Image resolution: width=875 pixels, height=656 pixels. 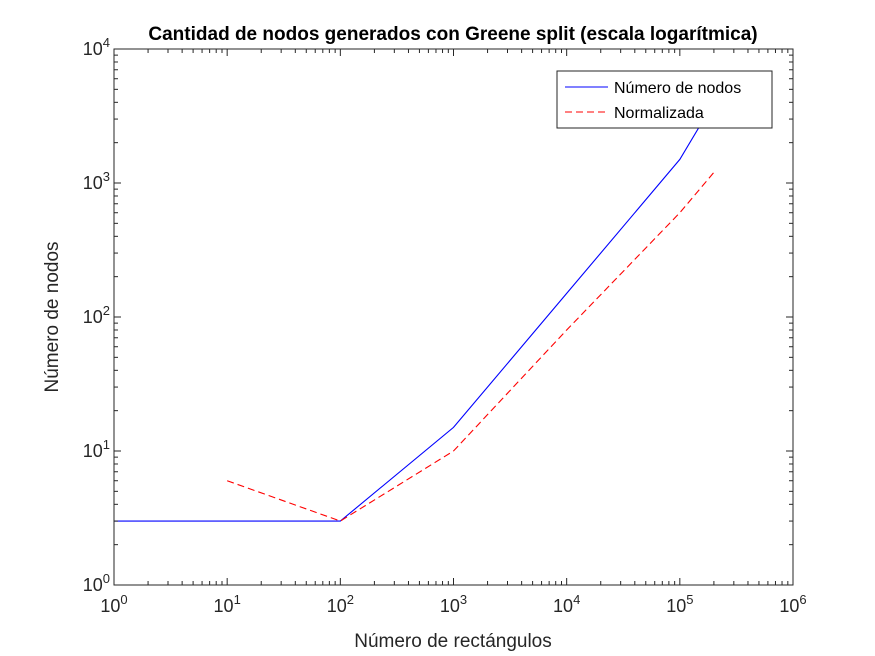 What do you see at coordinates (659, 113) in the screenshot?
I see `legend-label-normalizada: Normalizada` at bounding box center [659, 113].